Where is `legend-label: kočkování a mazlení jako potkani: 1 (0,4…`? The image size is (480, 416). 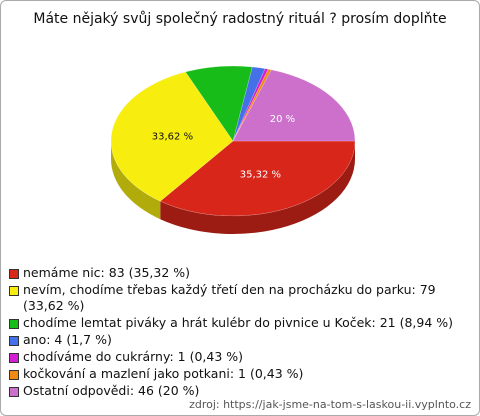 legend-label: kočkování a mazlení jako potkani: 1 (0,4… is located at coordinates (163, 373).